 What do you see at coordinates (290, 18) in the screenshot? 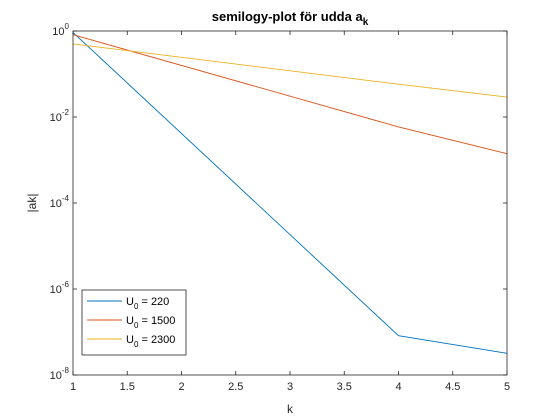
I see `chart-title: semilogy-plot för udda ak` at bounding box center [290, 18].